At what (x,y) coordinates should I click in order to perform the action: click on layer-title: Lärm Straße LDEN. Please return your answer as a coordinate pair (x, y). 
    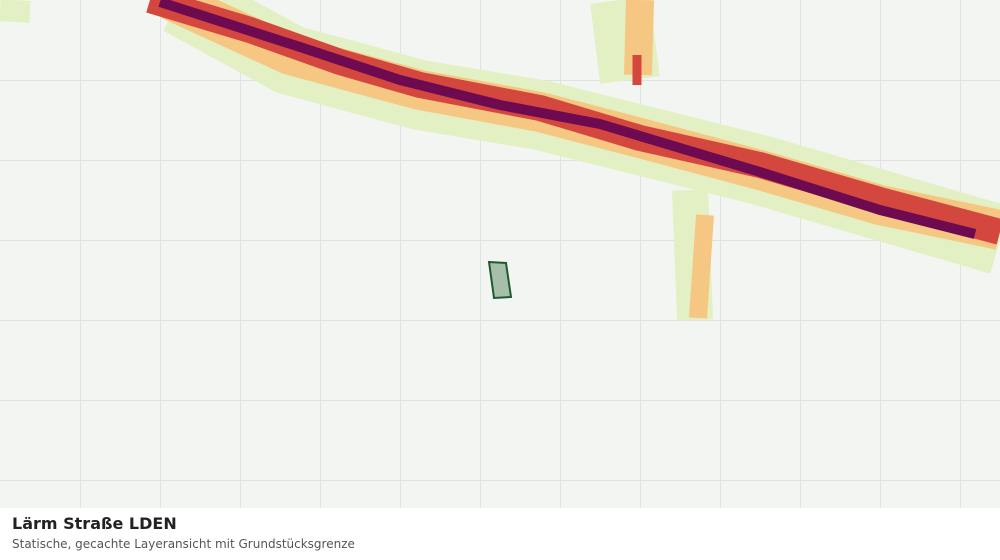
    Looking at the image, I should click on (94, 523).